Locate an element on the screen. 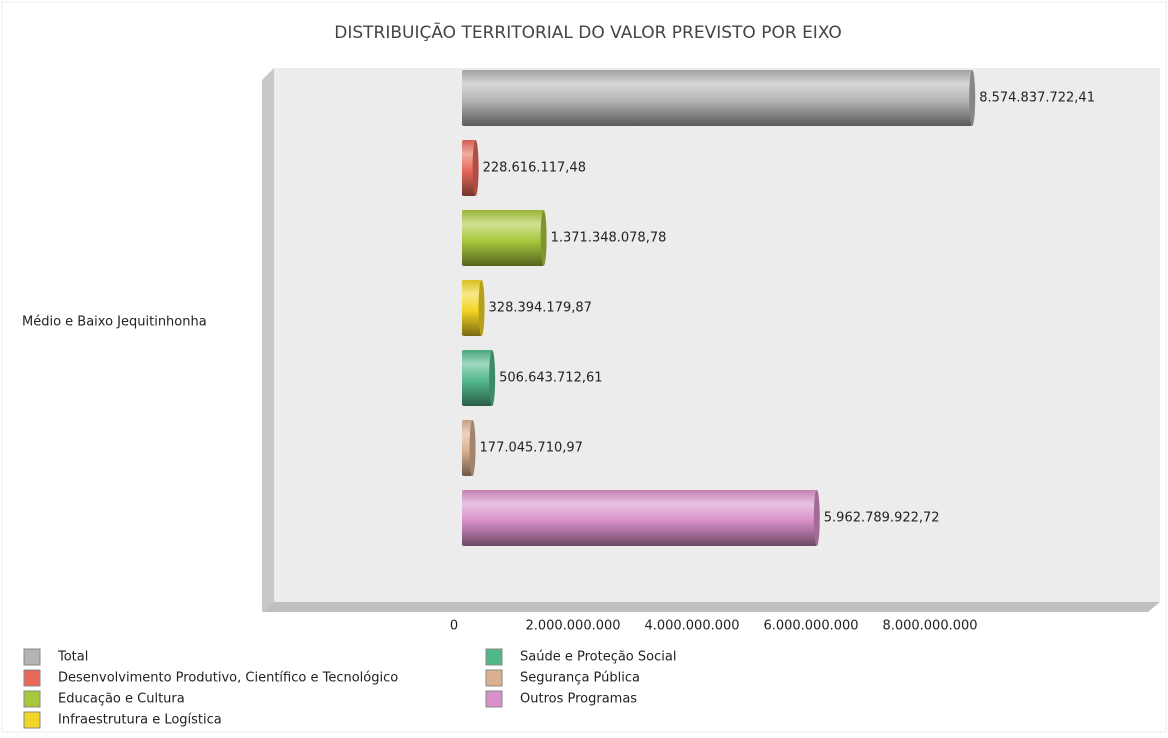 The height and width of the screenshot is (738, 1168). value-label: 328.394.179,87 is located at coordinates (540, 308).